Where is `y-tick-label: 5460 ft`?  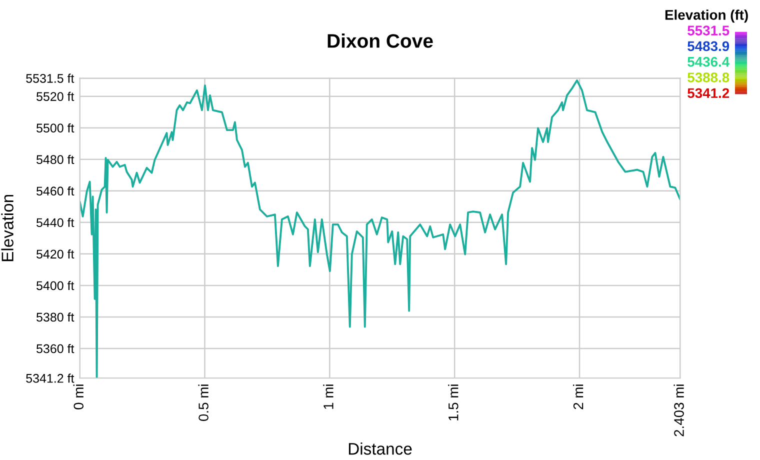 y-tick-label: 5460 ft is located at coordinates (55, 191).